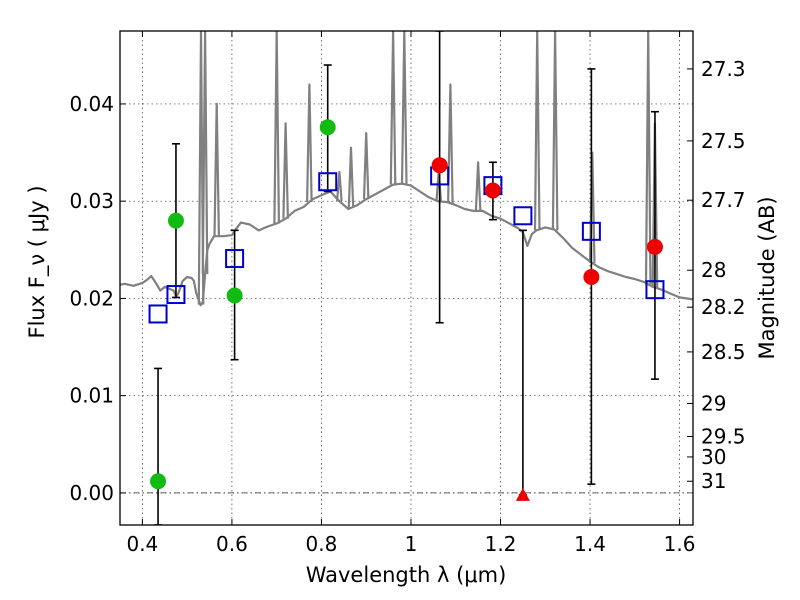 This screenshot has height=600, width=800. What do you see at coordinates (411, 544) in the screenshot?
I see `x-tick-label: 1` at bounding box center [411, 544].